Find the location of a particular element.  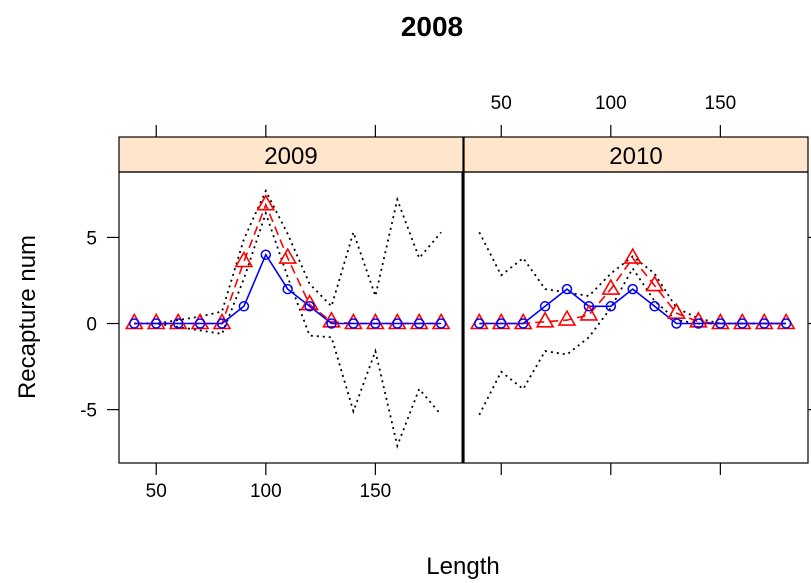

y-tick-label: 0 is located at coordinates (91, 325).